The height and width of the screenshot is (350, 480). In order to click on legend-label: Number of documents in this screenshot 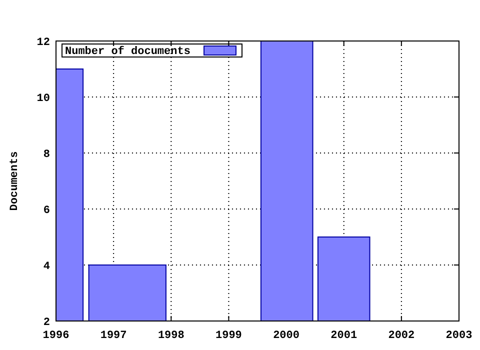, I will do `click(127, 51)`.